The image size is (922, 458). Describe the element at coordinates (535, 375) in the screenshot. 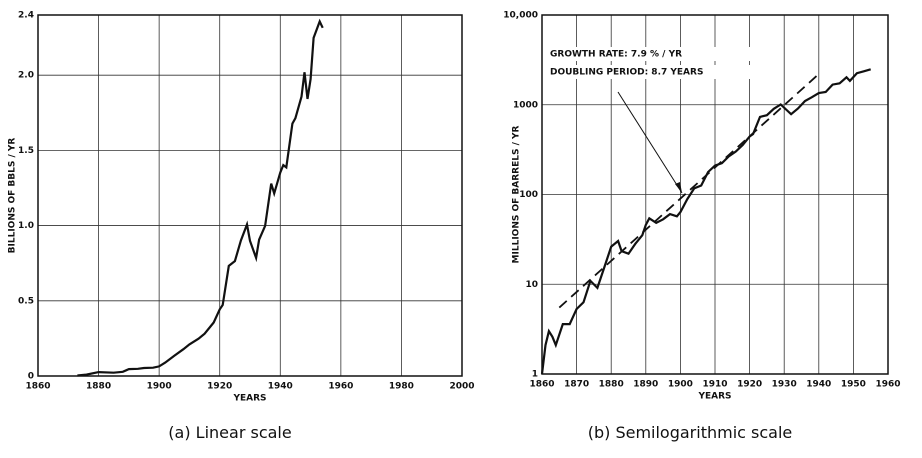

I see `y-tick-label: 1` at that location.